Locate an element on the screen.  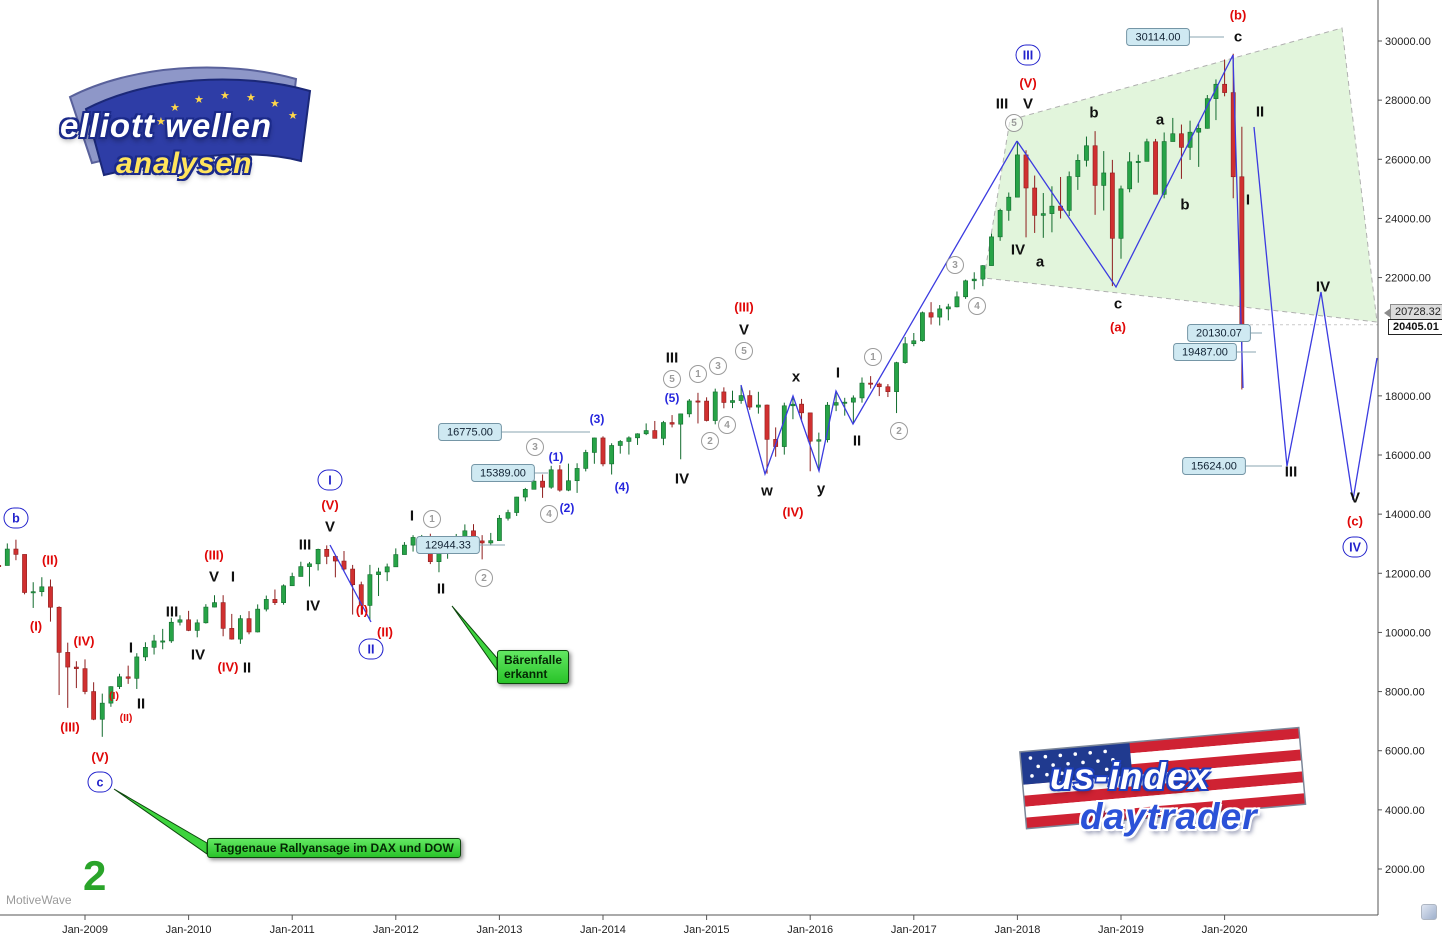
time-axis-label: Jan-2017 is located at coordinates (914, 930).